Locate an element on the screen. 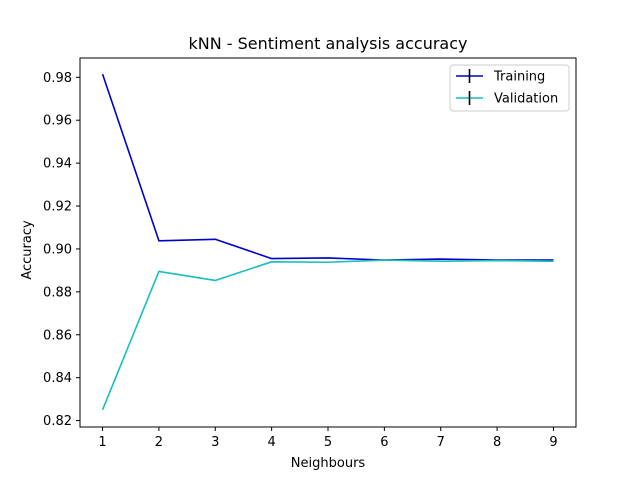 This screenshot has width=640, height=480. y-tick-label: 0.82 is located at coordinates (57, 421).